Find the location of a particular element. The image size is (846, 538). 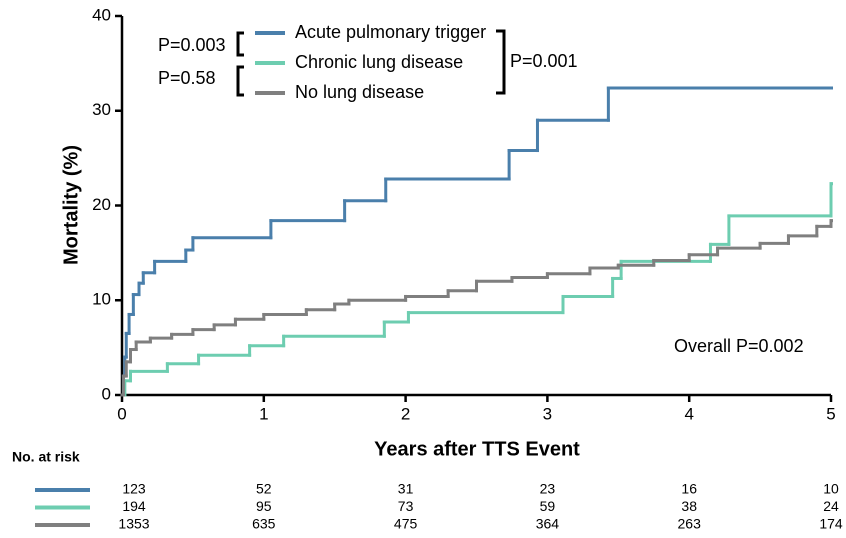

annotation: P=0.58 is located at coordinates (187, 78).